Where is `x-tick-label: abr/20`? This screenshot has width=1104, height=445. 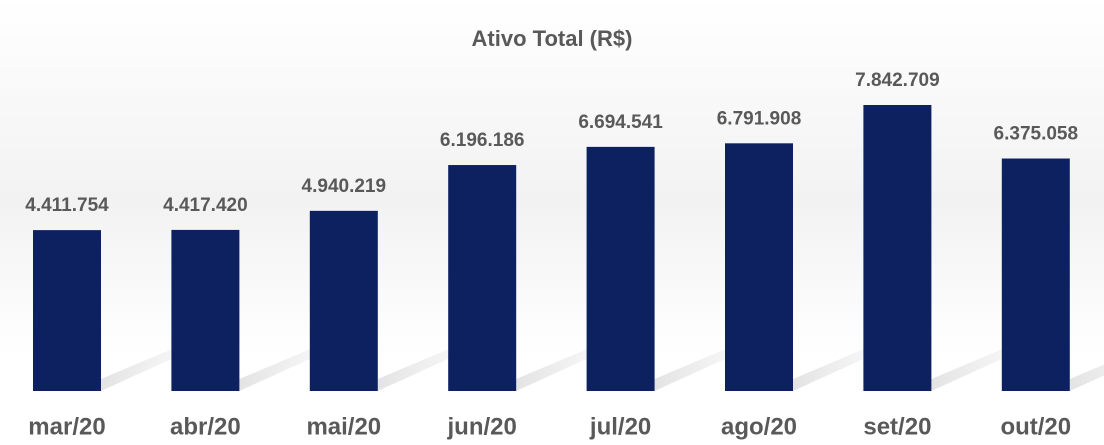
x-tick-label: abr/20 is located at coordinates (205, 426).